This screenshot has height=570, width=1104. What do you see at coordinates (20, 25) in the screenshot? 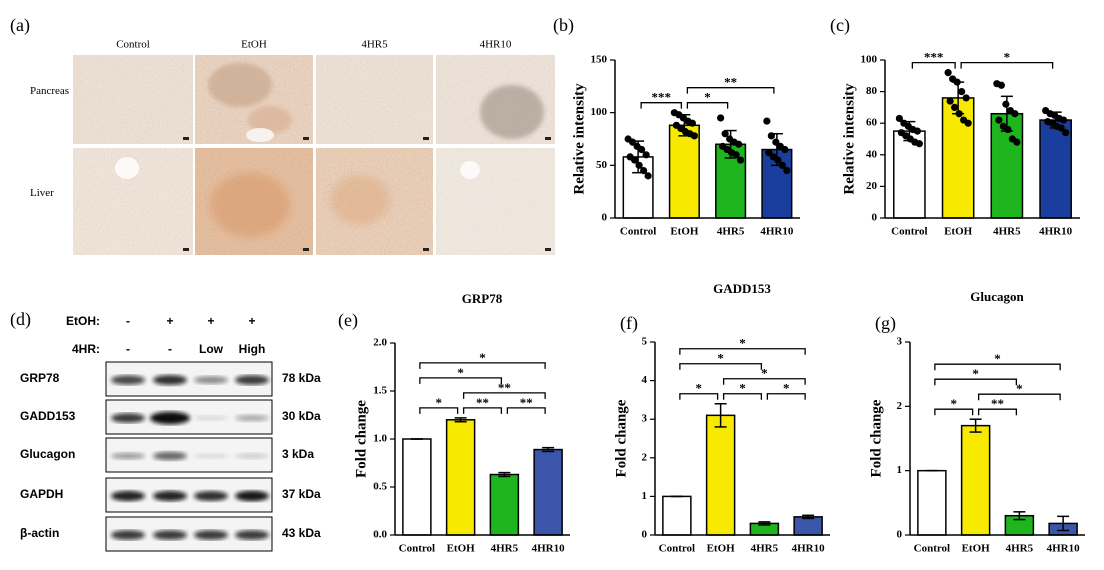
I see `panel-label: (a)` at bounding box center [20, 25].